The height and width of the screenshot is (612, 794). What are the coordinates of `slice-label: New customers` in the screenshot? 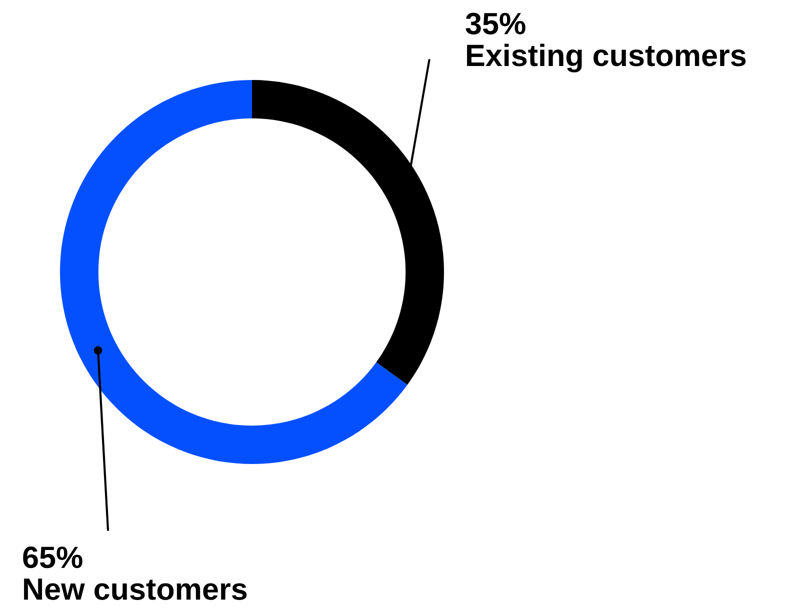 It's located at (135, 589).